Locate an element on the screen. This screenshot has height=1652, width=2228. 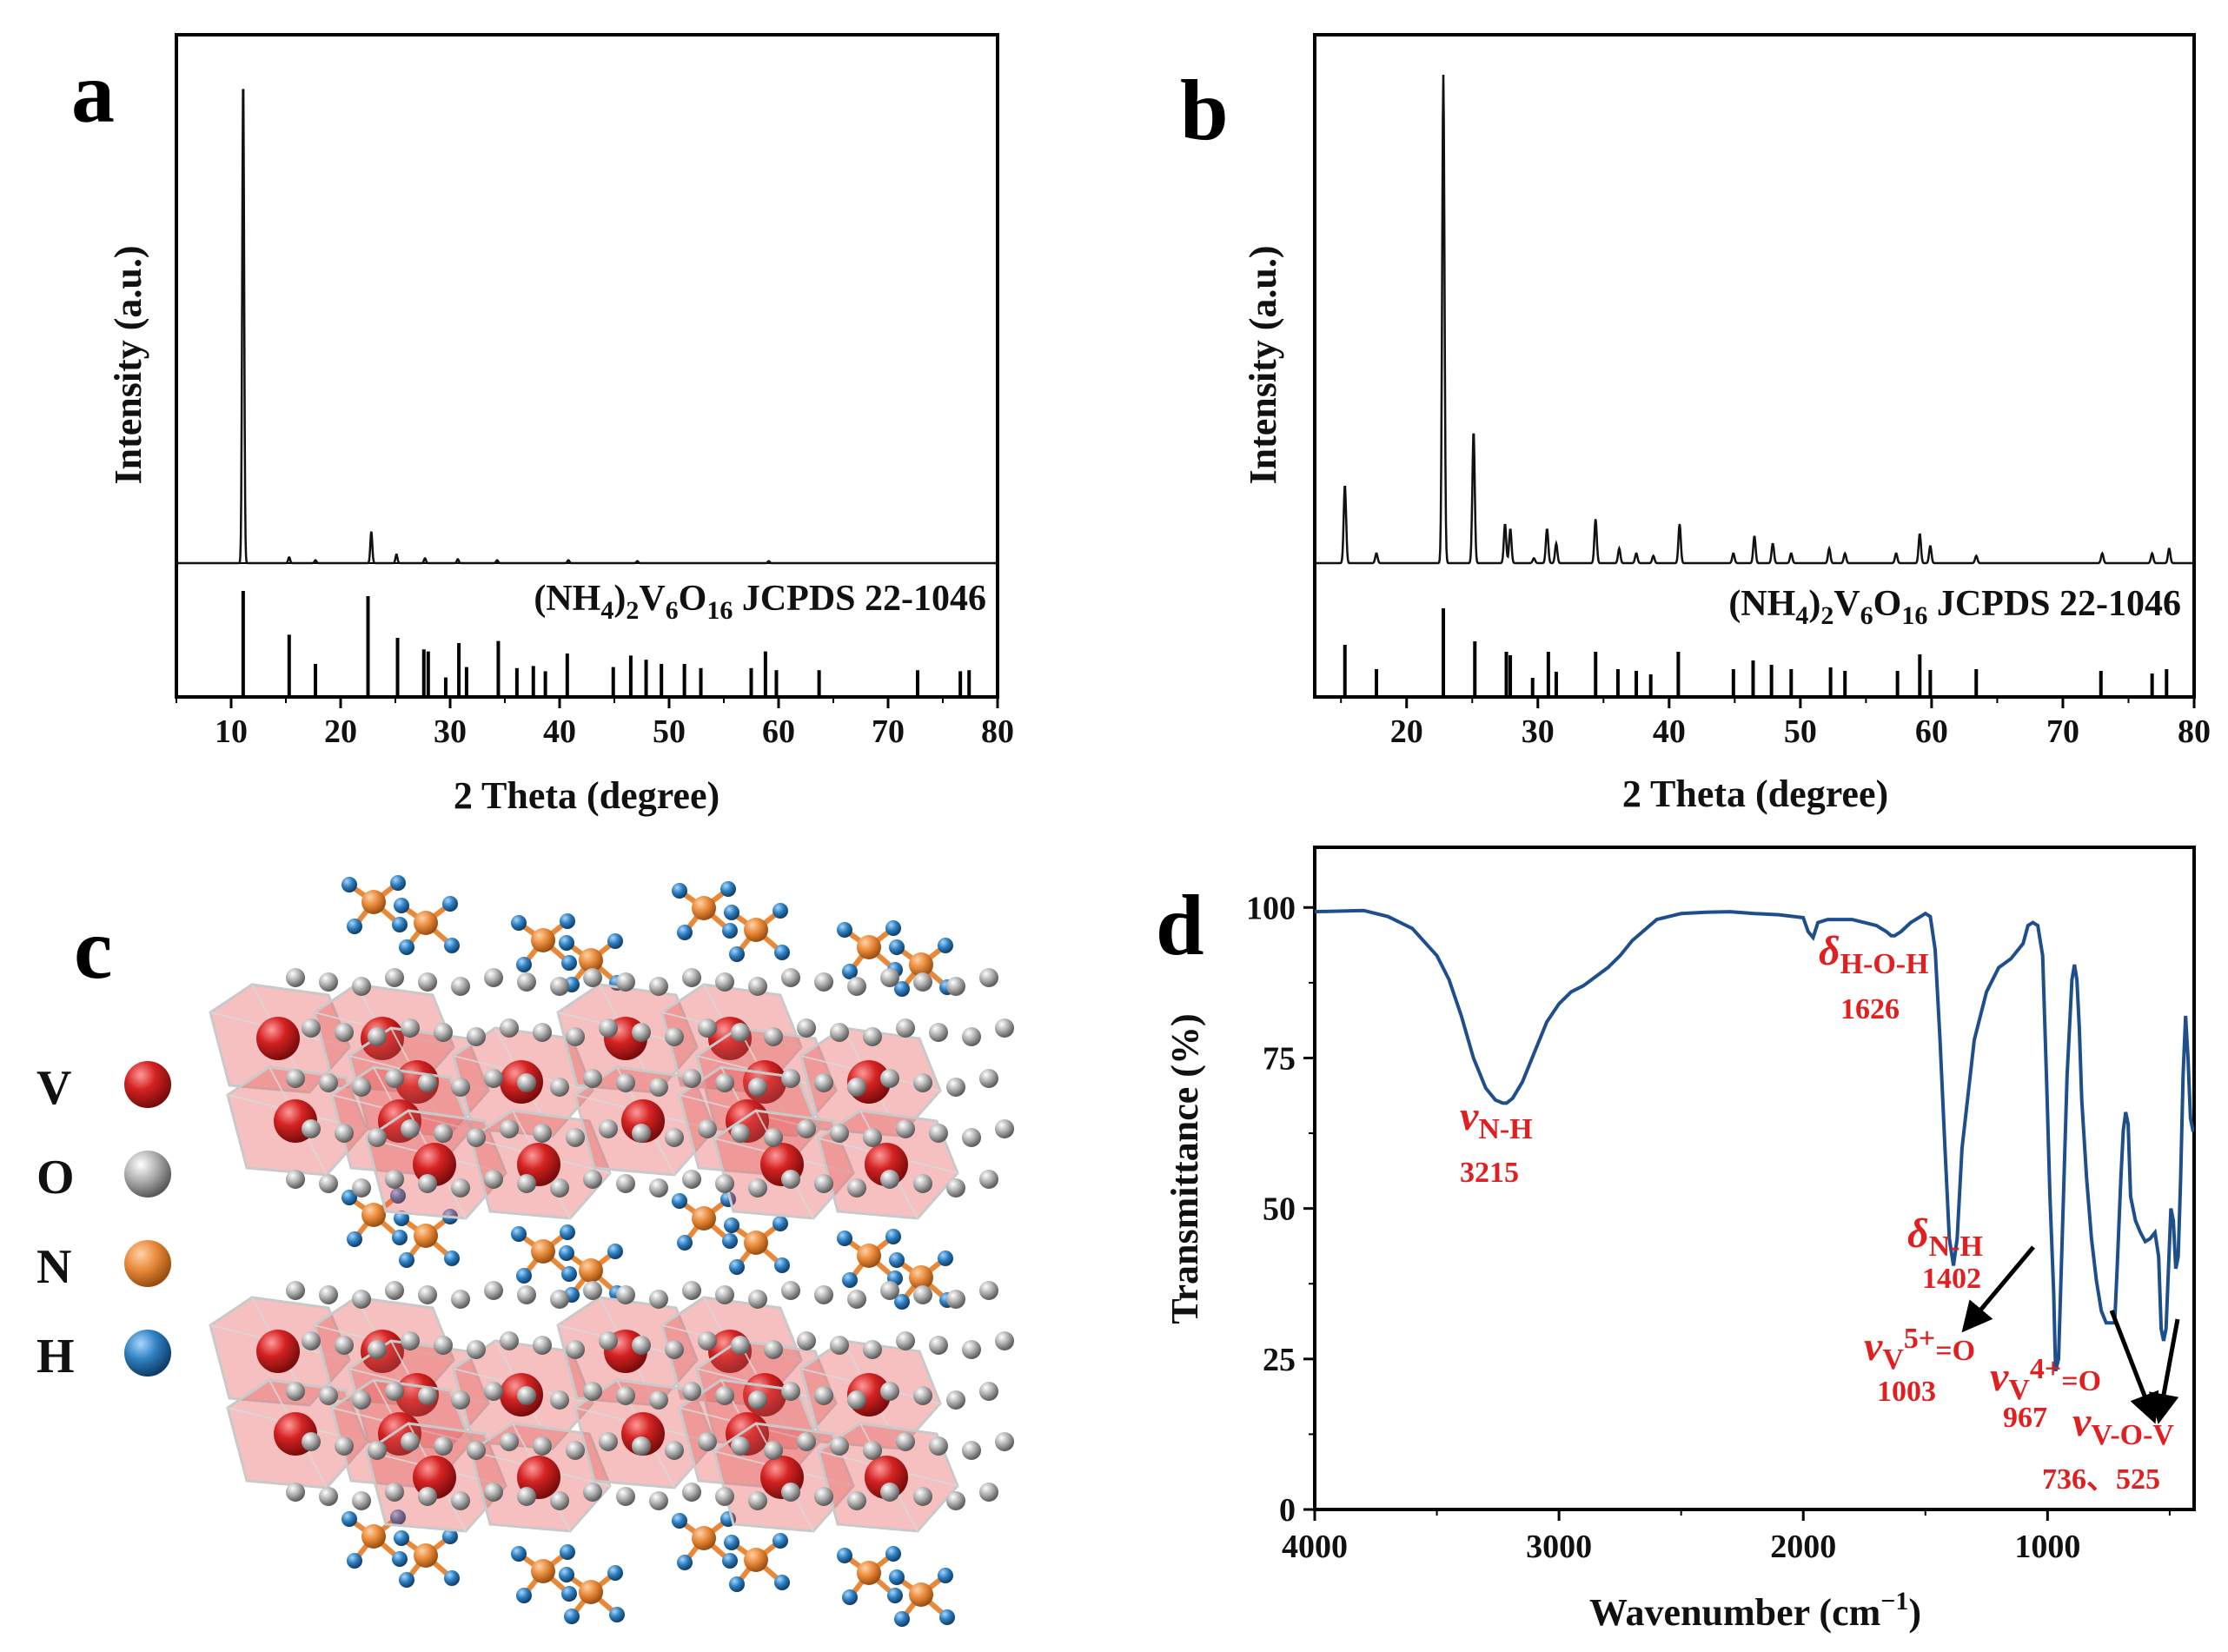
legend-label-h: H is located at coordinates (55, 1357).